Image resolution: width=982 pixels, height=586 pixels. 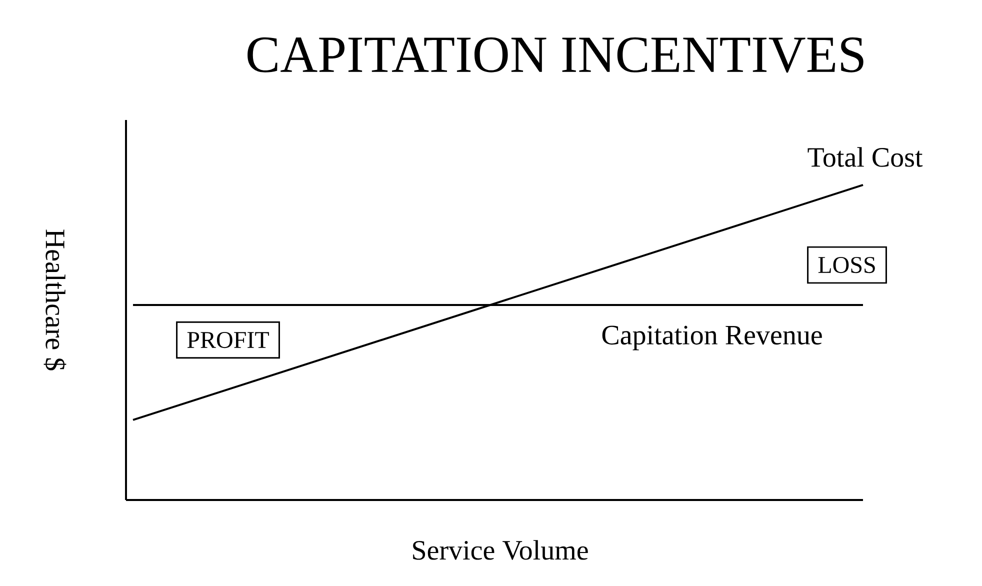 What do you see at coordinates (500, 550) in the screenshot?
I see `x-axis-title: Service Volume` at bounding box center [500, 550].